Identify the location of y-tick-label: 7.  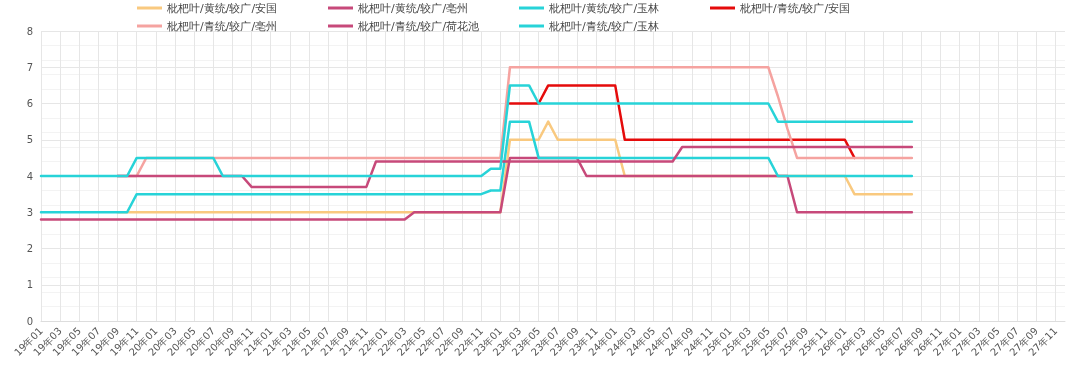
(29, 67).